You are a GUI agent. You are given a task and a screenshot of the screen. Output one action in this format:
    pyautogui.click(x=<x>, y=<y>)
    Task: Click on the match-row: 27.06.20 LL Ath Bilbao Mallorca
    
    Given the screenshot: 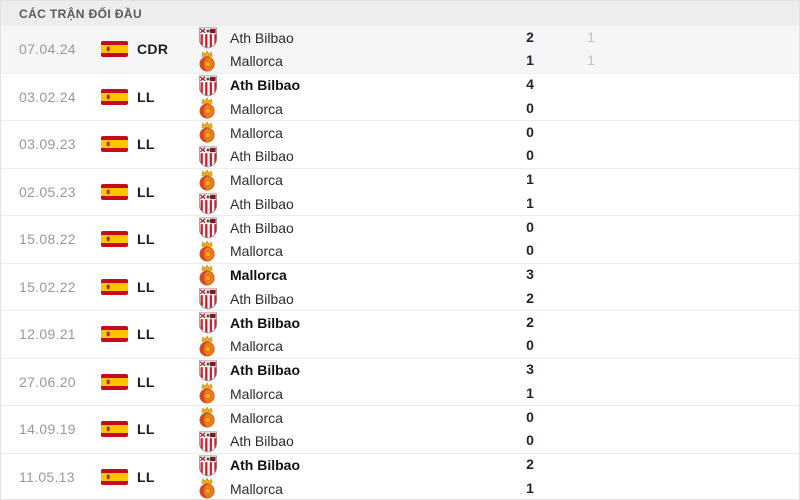 What is the action you would take?
    pyautogui.click(x=400, y=382)
    